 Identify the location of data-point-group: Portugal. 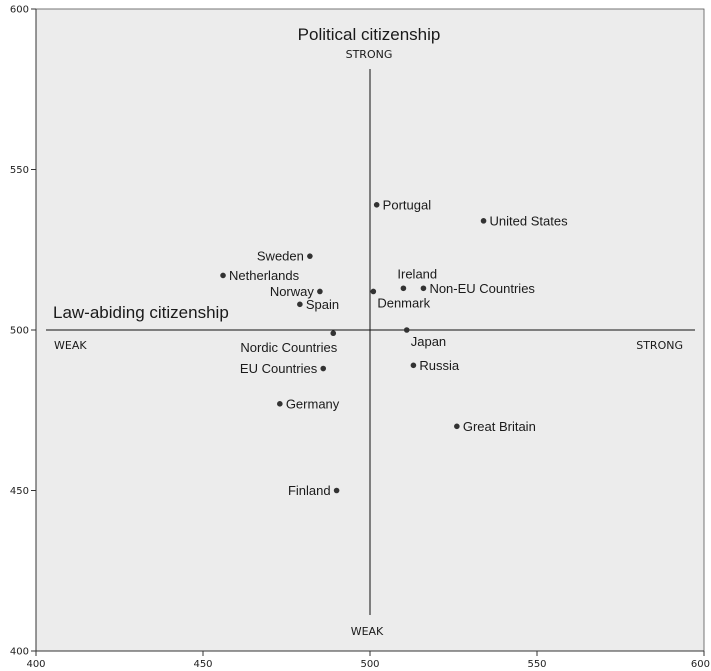
(402, 204).